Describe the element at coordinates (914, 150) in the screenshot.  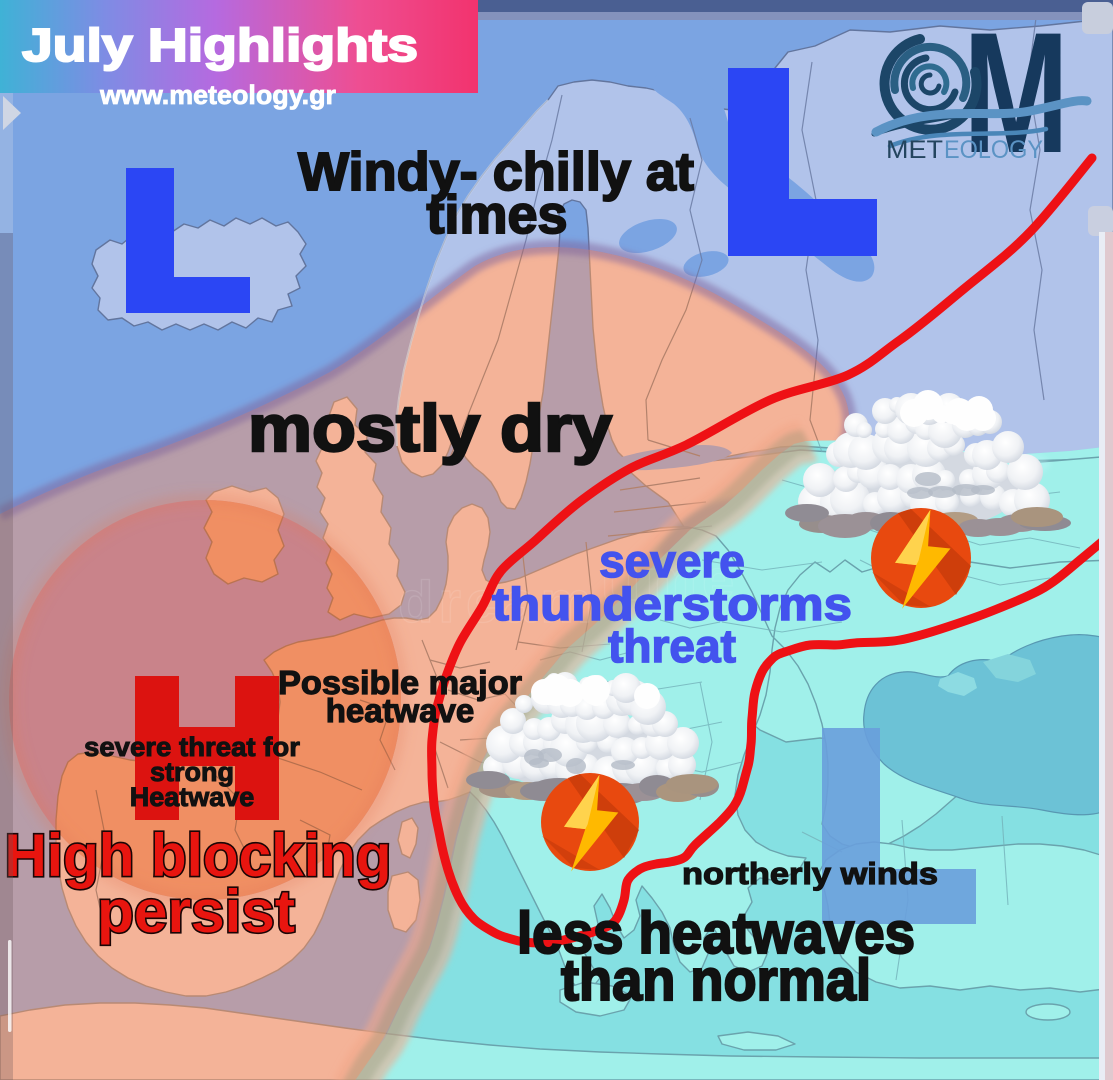
I see `svg-text: MET` at that location.